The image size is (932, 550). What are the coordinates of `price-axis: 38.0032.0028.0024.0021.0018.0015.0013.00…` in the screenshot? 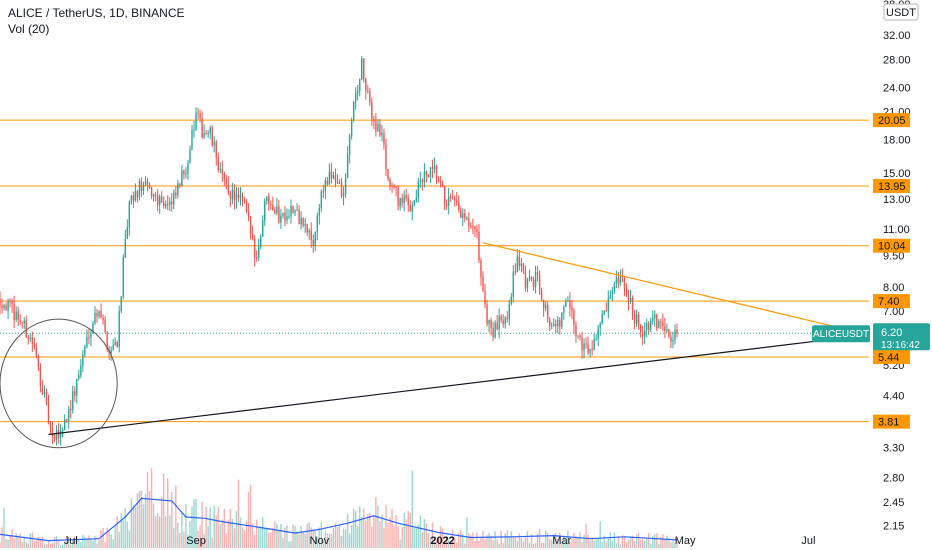 It's located at (897, 266).